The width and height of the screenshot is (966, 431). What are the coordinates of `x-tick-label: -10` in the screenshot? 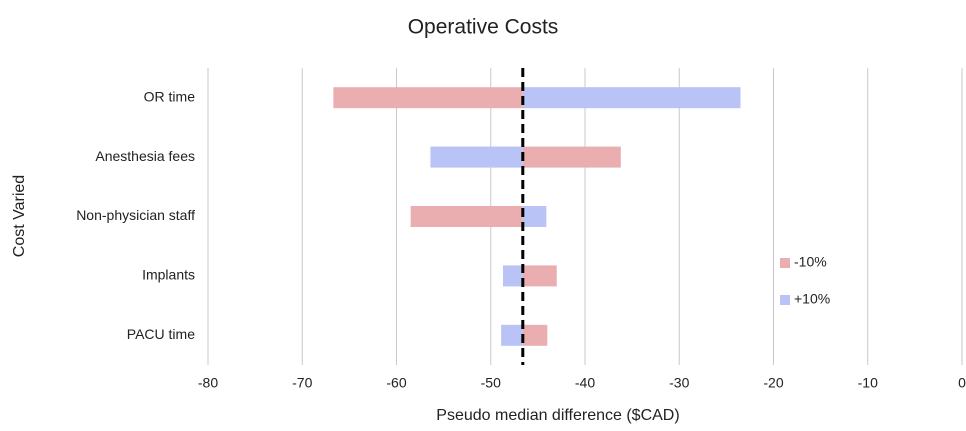 It's located at (868, 383).